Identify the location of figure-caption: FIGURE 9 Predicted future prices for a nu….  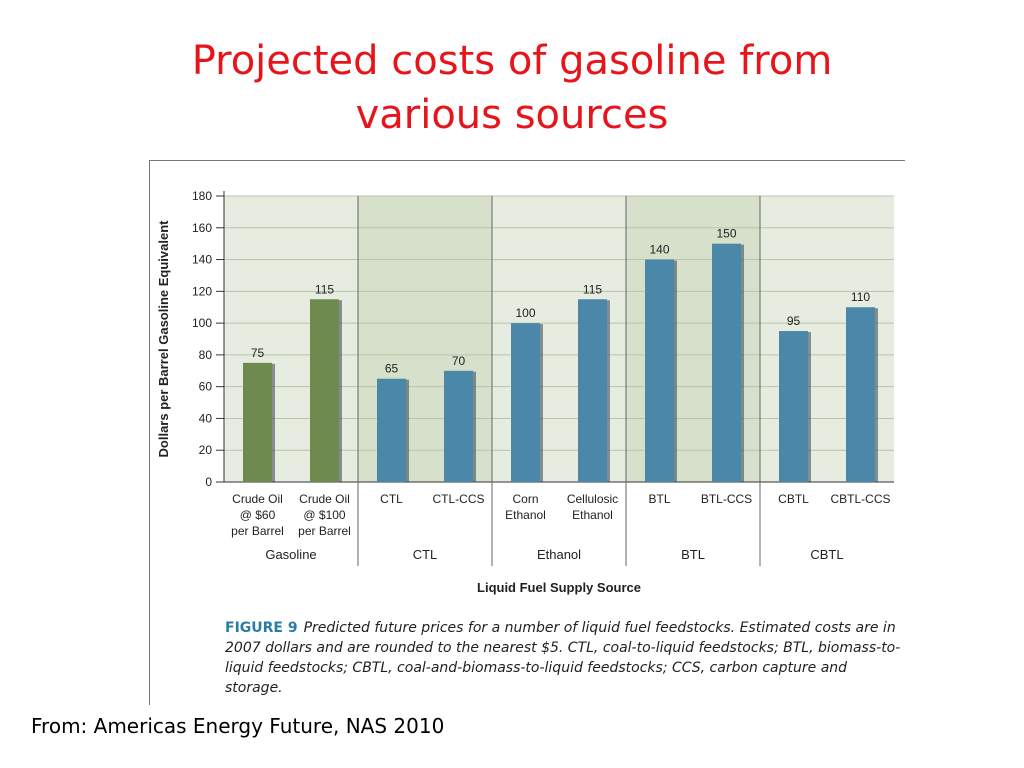
(565, 658).